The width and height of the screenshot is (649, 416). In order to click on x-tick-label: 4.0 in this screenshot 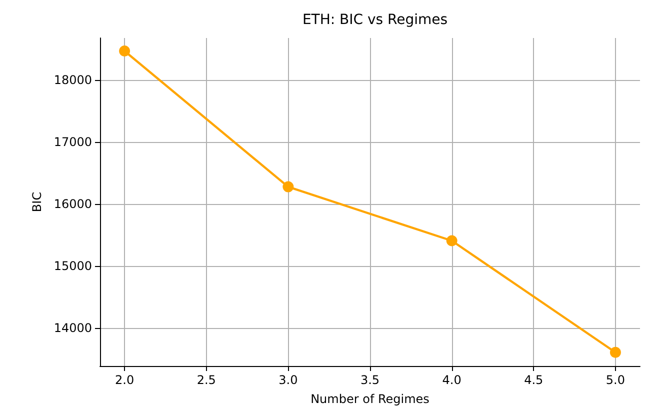, I will do `click(452, 380)`.